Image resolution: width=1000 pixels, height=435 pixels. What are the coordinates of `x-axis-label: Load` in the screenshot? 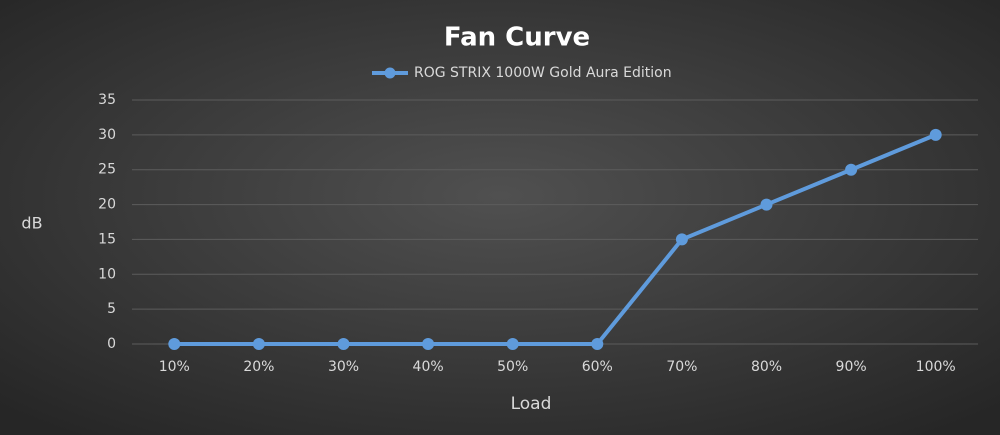 It's located at (531, 404).